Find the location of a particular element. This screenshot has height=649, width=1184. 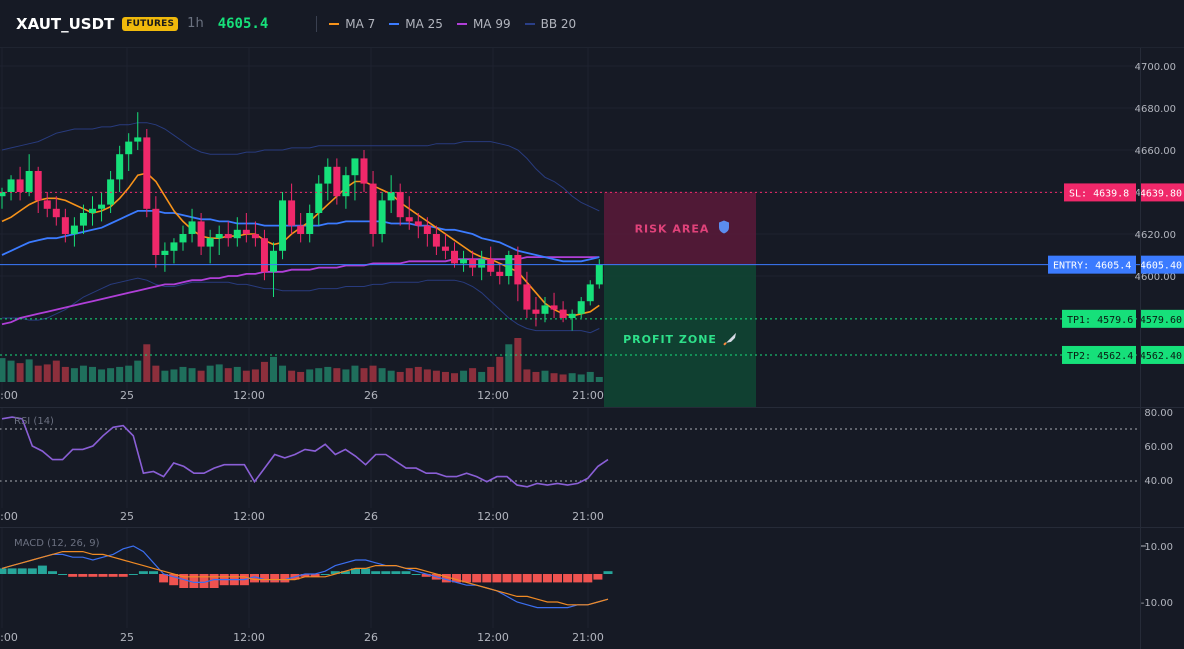

entry-tag: ENTRY: 4605.4 4605.40 is located at coordinates (1116, 264).